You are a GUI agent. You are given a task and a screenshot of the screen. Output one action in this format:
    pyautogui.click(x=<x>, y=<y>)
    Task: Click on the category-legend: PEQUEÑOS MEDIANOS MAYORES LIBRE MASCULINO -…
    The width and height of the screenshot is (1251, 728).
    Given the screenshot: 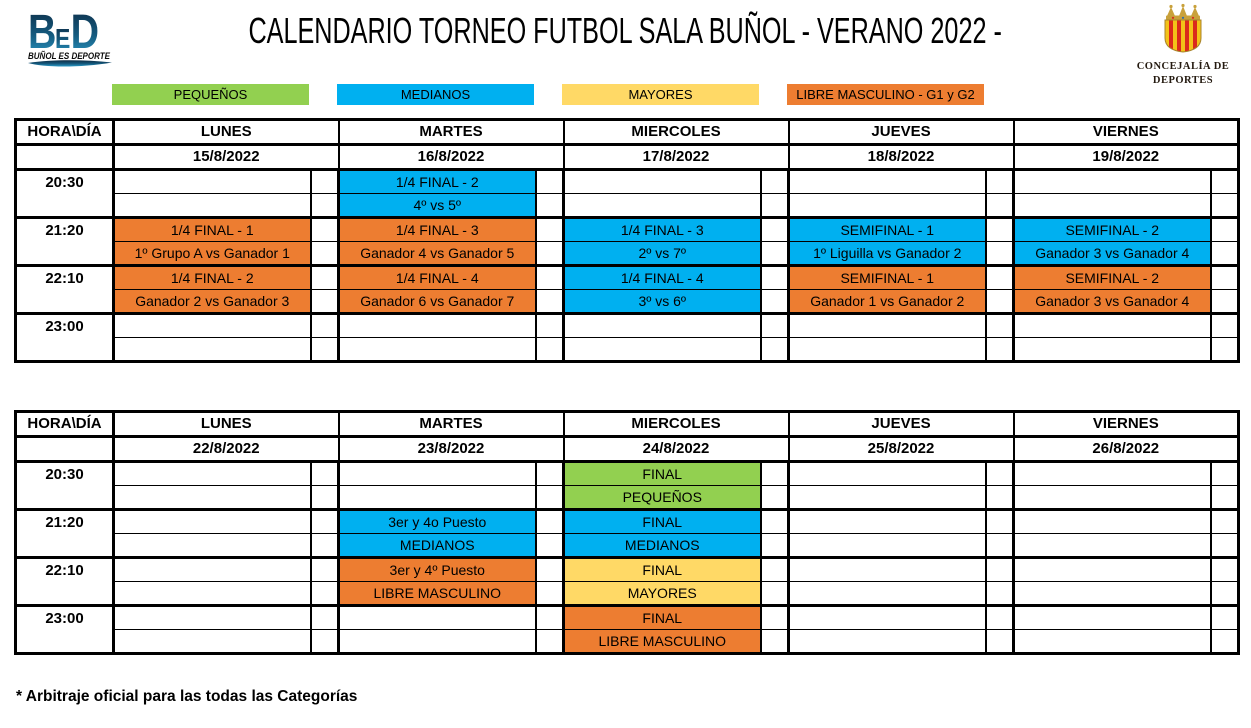 What is the action you would take?
    pyautogui.click(x=632, y=94)
    